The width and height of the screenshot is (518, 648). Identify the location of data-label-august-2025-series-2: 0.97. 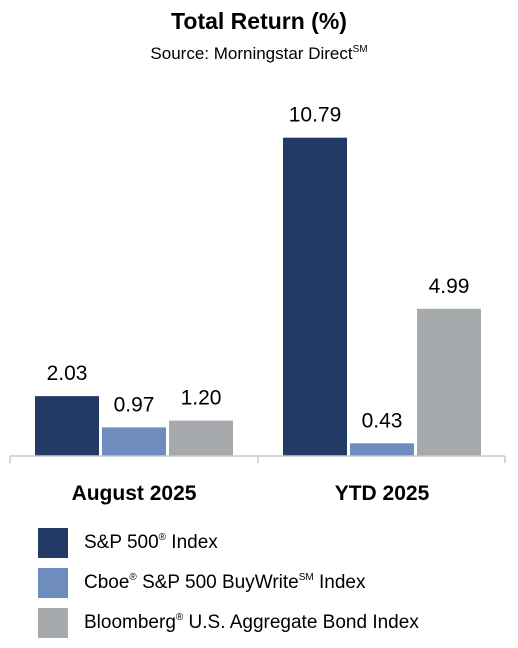
(134, 404).